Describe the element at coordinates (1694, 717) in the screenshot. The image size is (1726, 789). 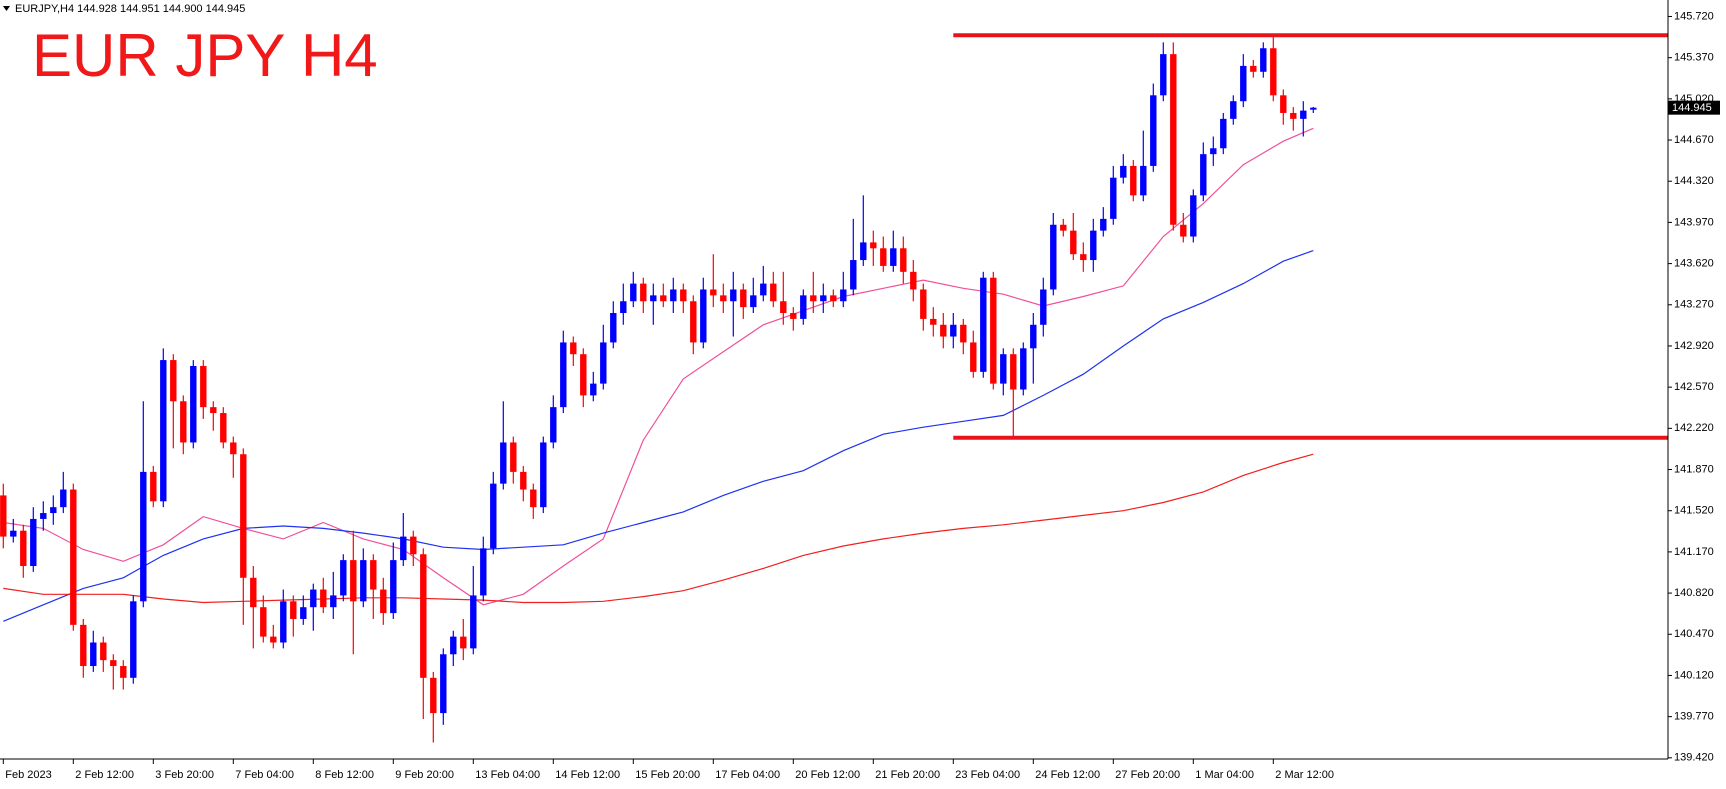
I see `y-tick-label: 139.770` at that location.